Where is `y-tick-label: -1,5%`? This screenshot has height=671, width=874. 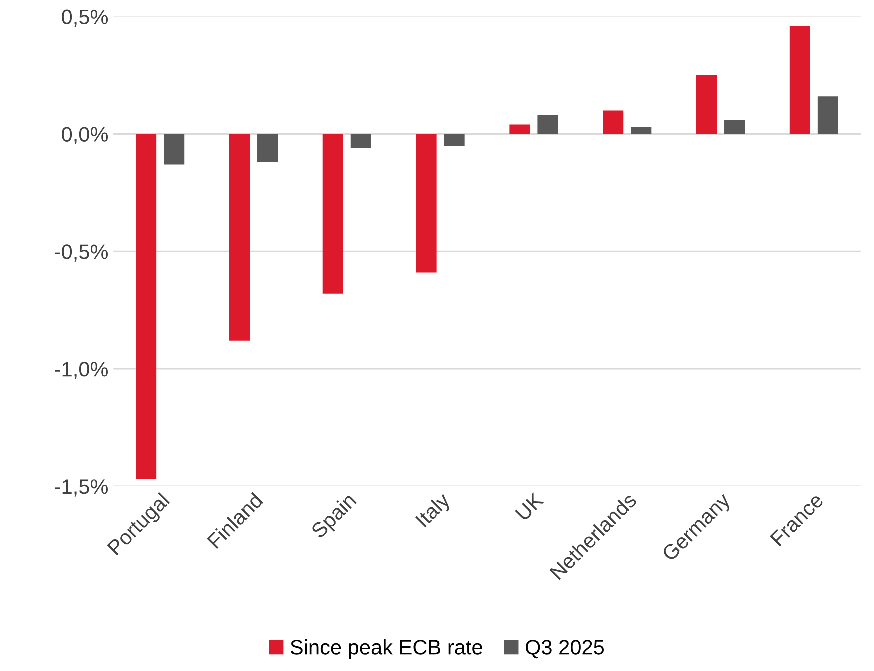 y-tick-label: -1,5% is located at coordinates (81, 488).